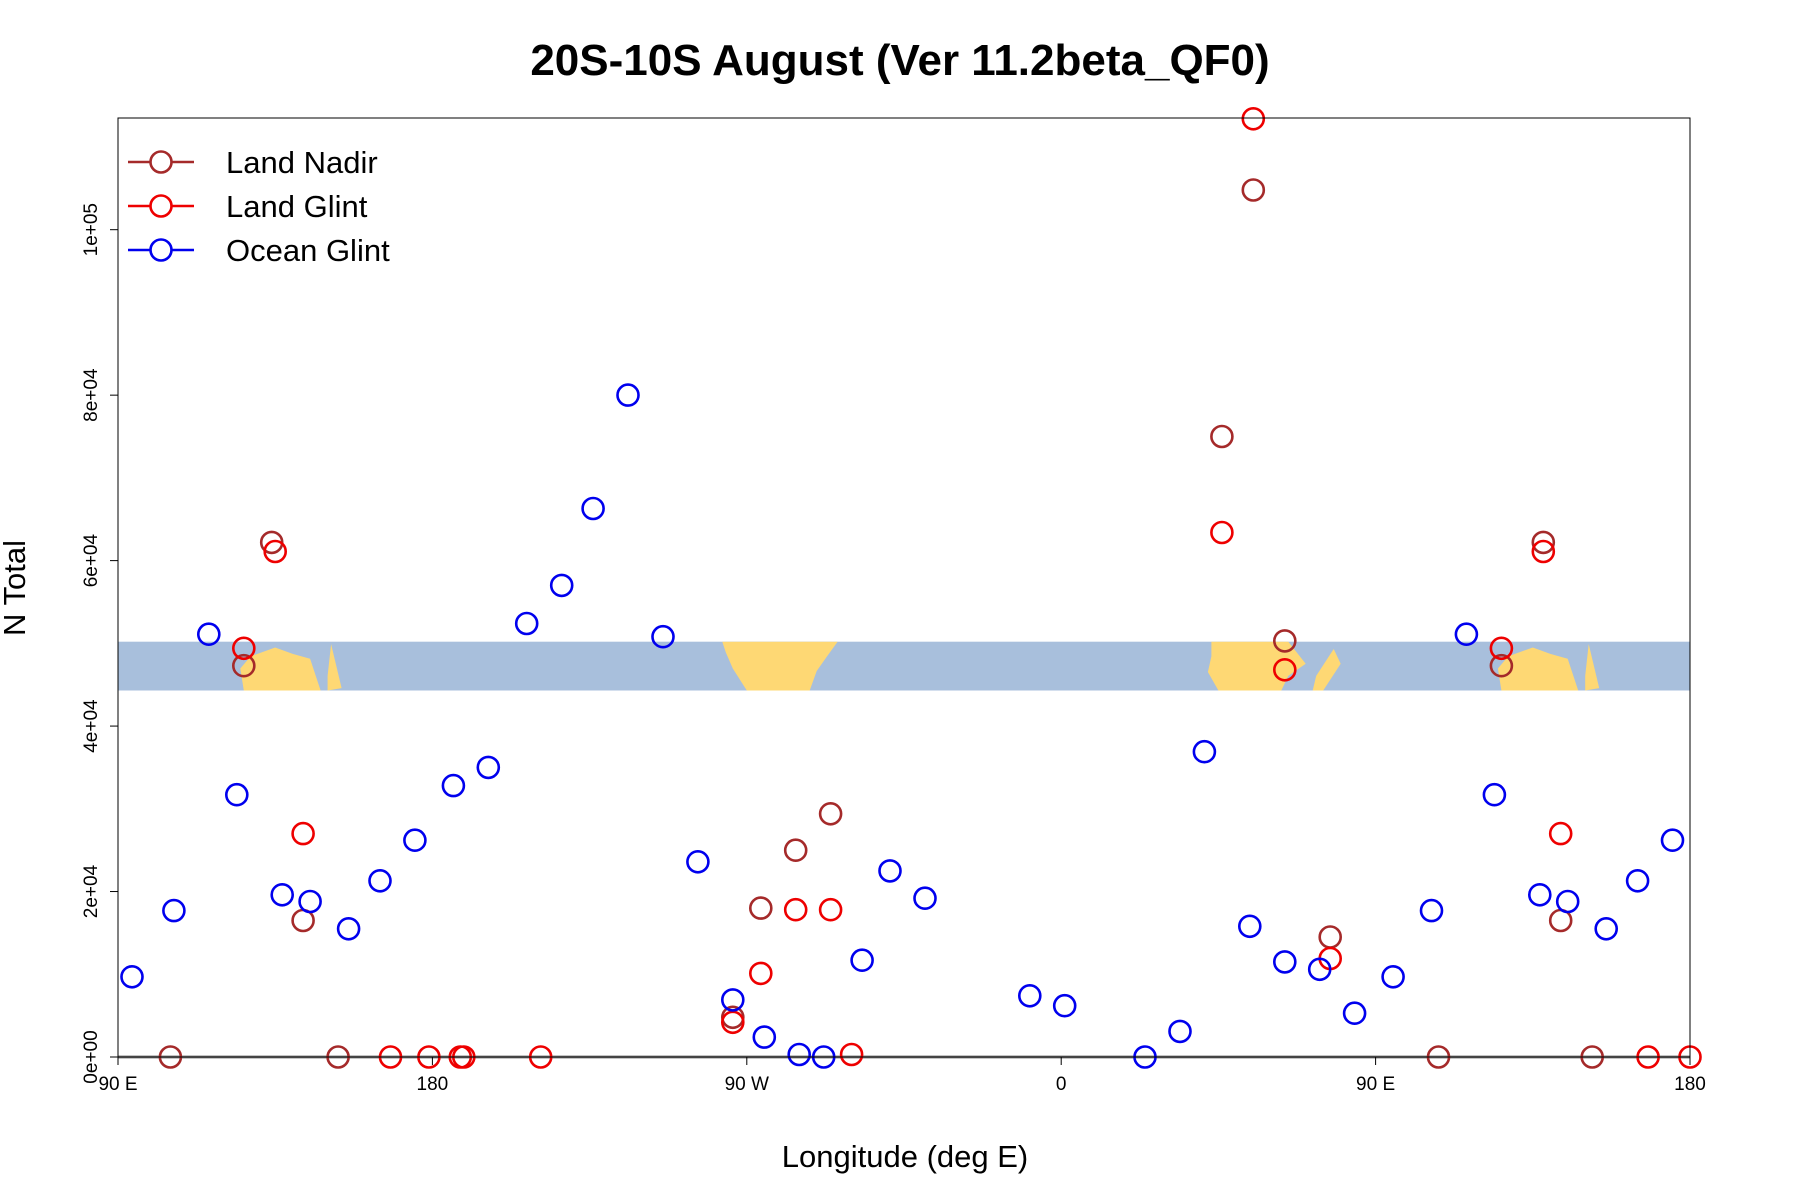  I want to click on x-tick-label: 90 W, so click(747, 1084).